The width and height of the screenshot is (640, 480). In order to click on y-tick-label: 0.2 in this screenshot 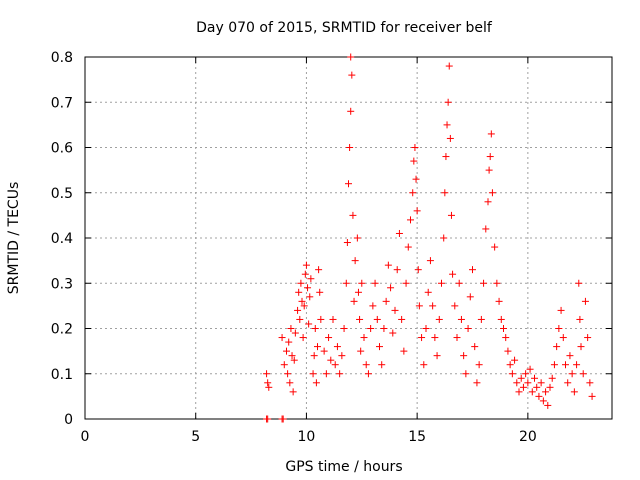, I will do `click(62, 330)`.